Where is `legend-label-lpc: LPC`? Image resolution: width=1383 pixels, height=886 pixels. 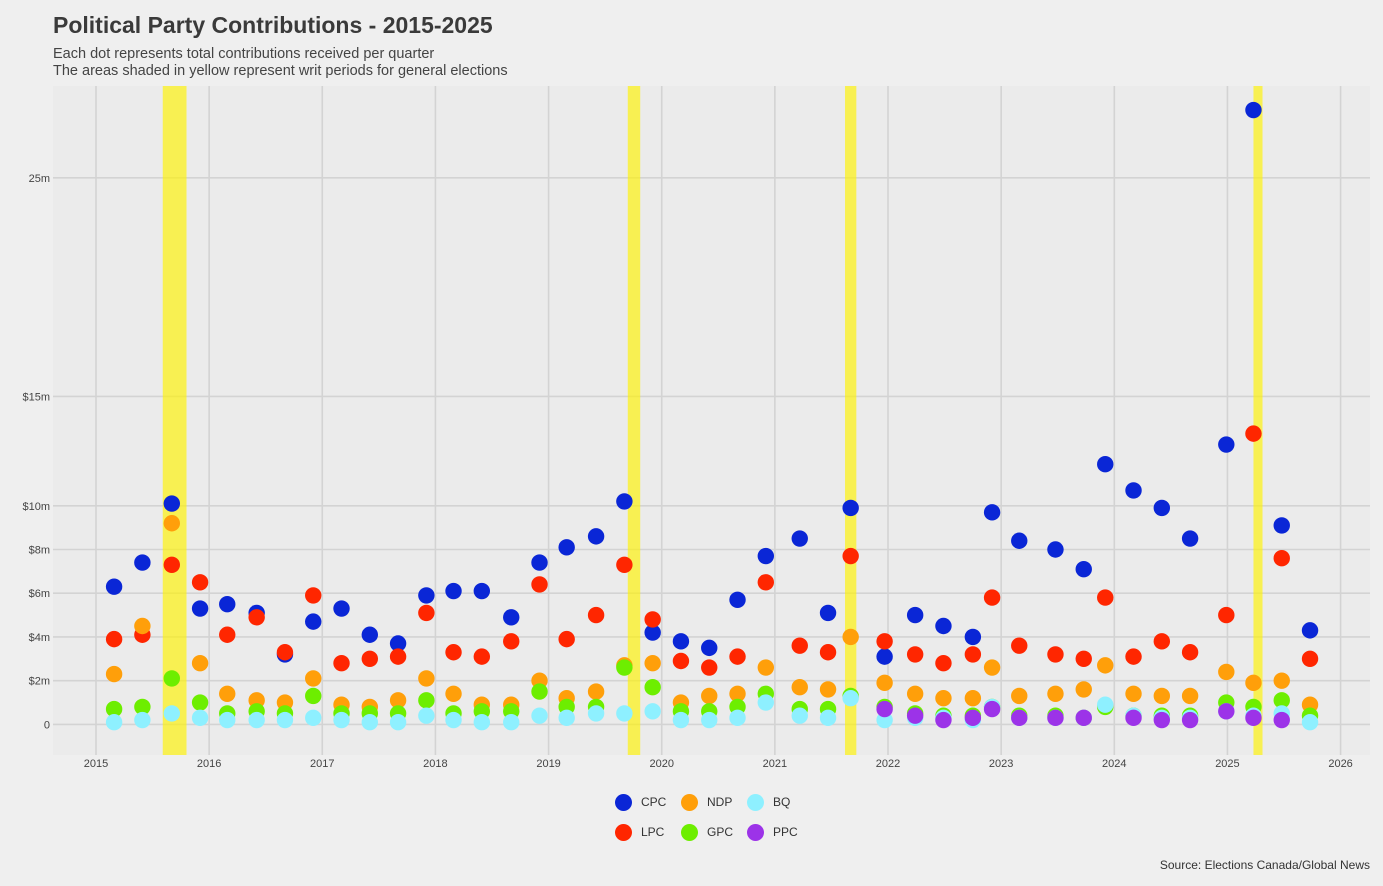
legend-label-lpc: LPC is located at coordinates (653, 832).